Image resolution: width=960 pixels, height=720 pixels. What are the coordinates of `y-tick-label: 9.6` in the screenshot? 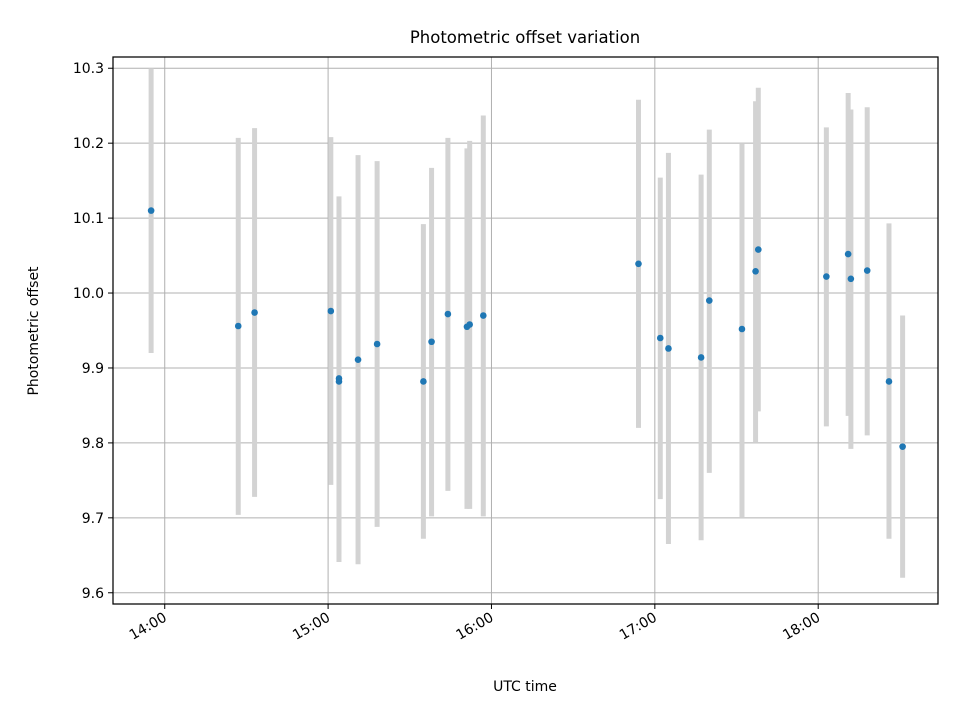 It's located at (93, 594).